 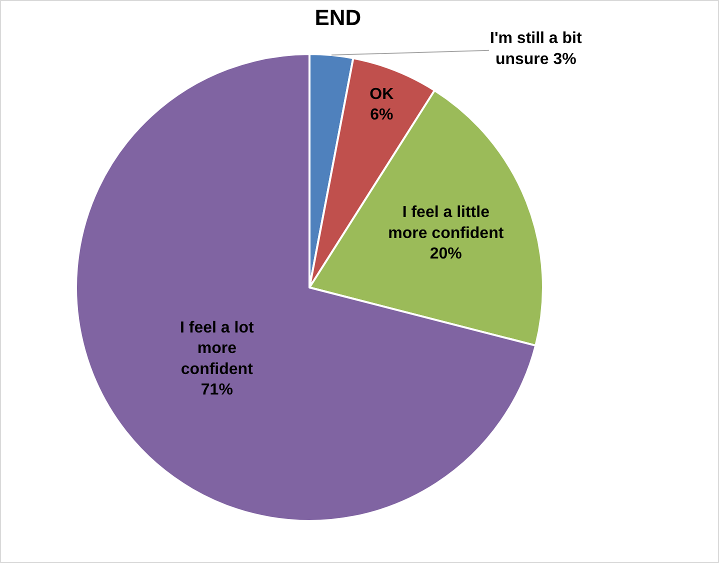 I want to click on data-label: 6%, so click(x=382, y=115).